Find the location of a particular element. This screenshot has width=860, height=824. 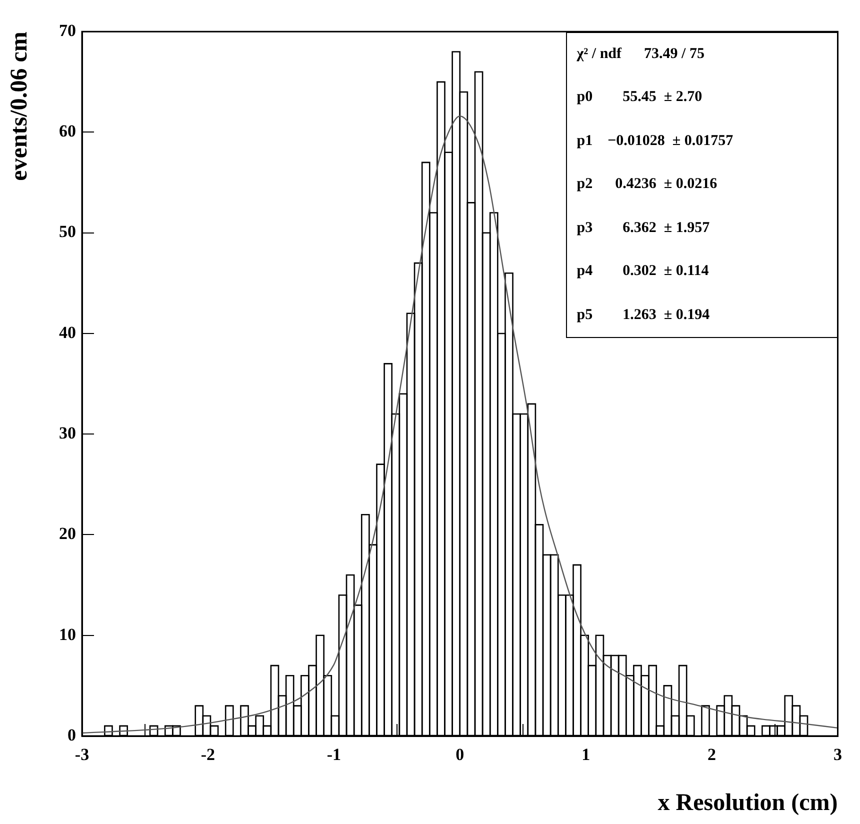

annotation: p5 1.263 ± 0.194 is located at coordinates (643, 315).